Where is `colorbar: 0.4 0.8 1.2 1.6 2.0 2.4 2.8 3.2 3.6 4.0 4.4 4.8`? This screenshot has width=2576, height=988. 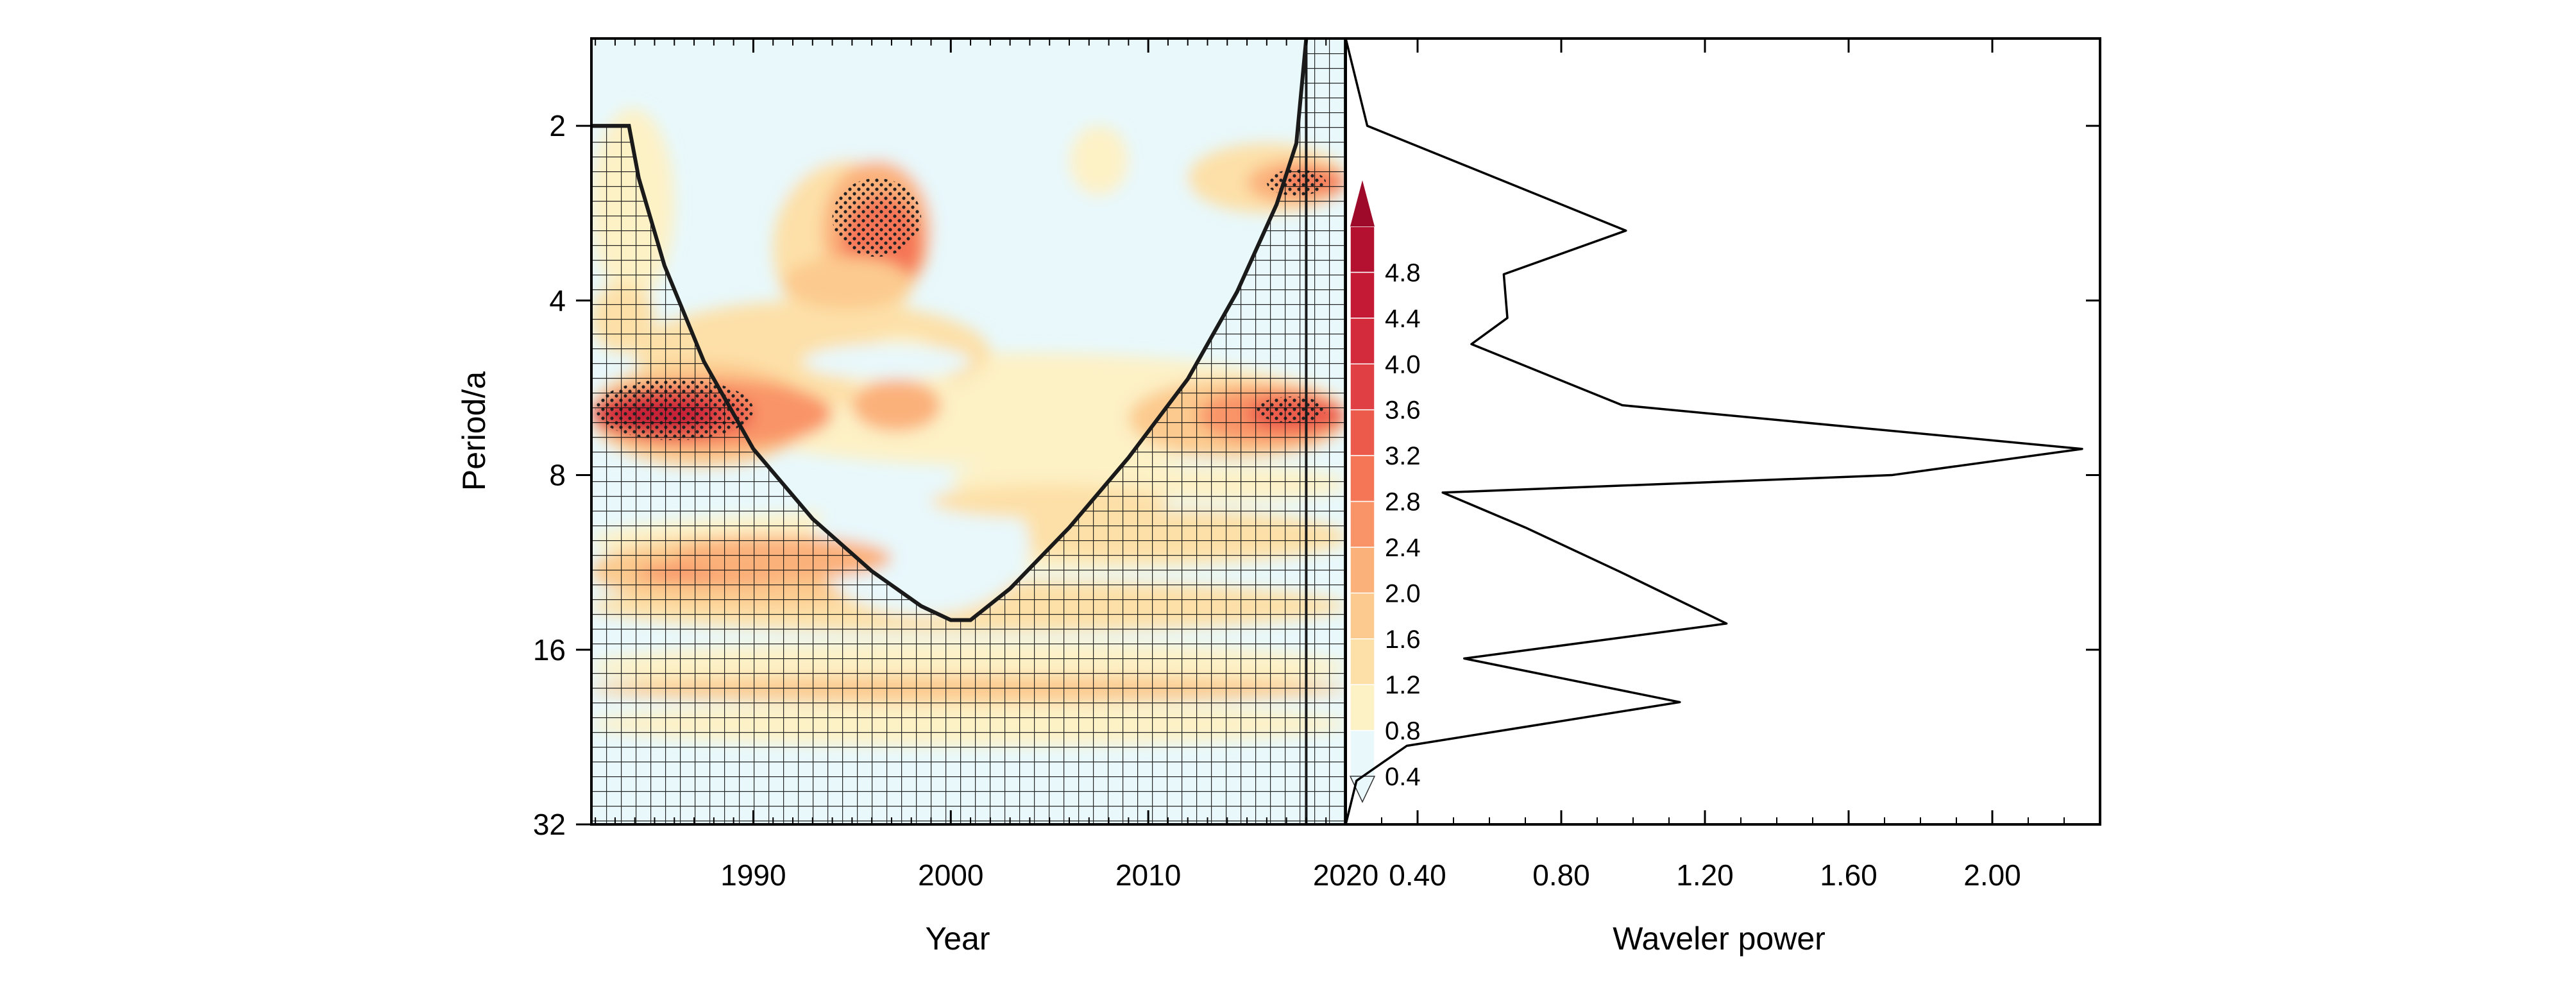 colorbar: 0.4 0.8 1.2 1.6 2.0 2.4 2.8 3.2 3.6 4.0 4.4 4.8 is located at coordinates (1385, 491).